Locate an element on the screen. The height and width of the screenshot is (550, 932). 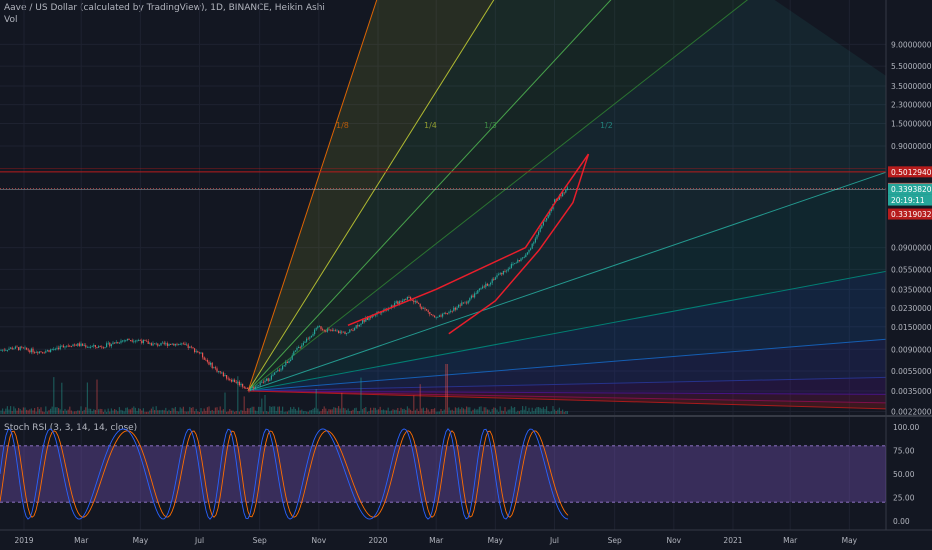
time-tick-label: Jul is located at coordinates (199, 540).